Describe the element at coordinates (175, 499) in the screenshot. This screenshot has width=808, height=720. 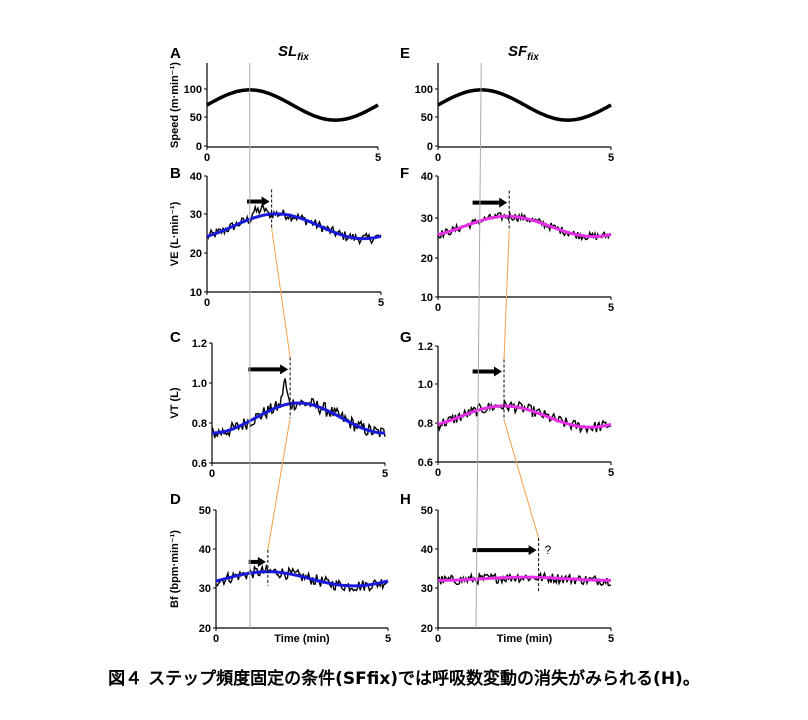
I see `panel-letter-D: D` at that location.